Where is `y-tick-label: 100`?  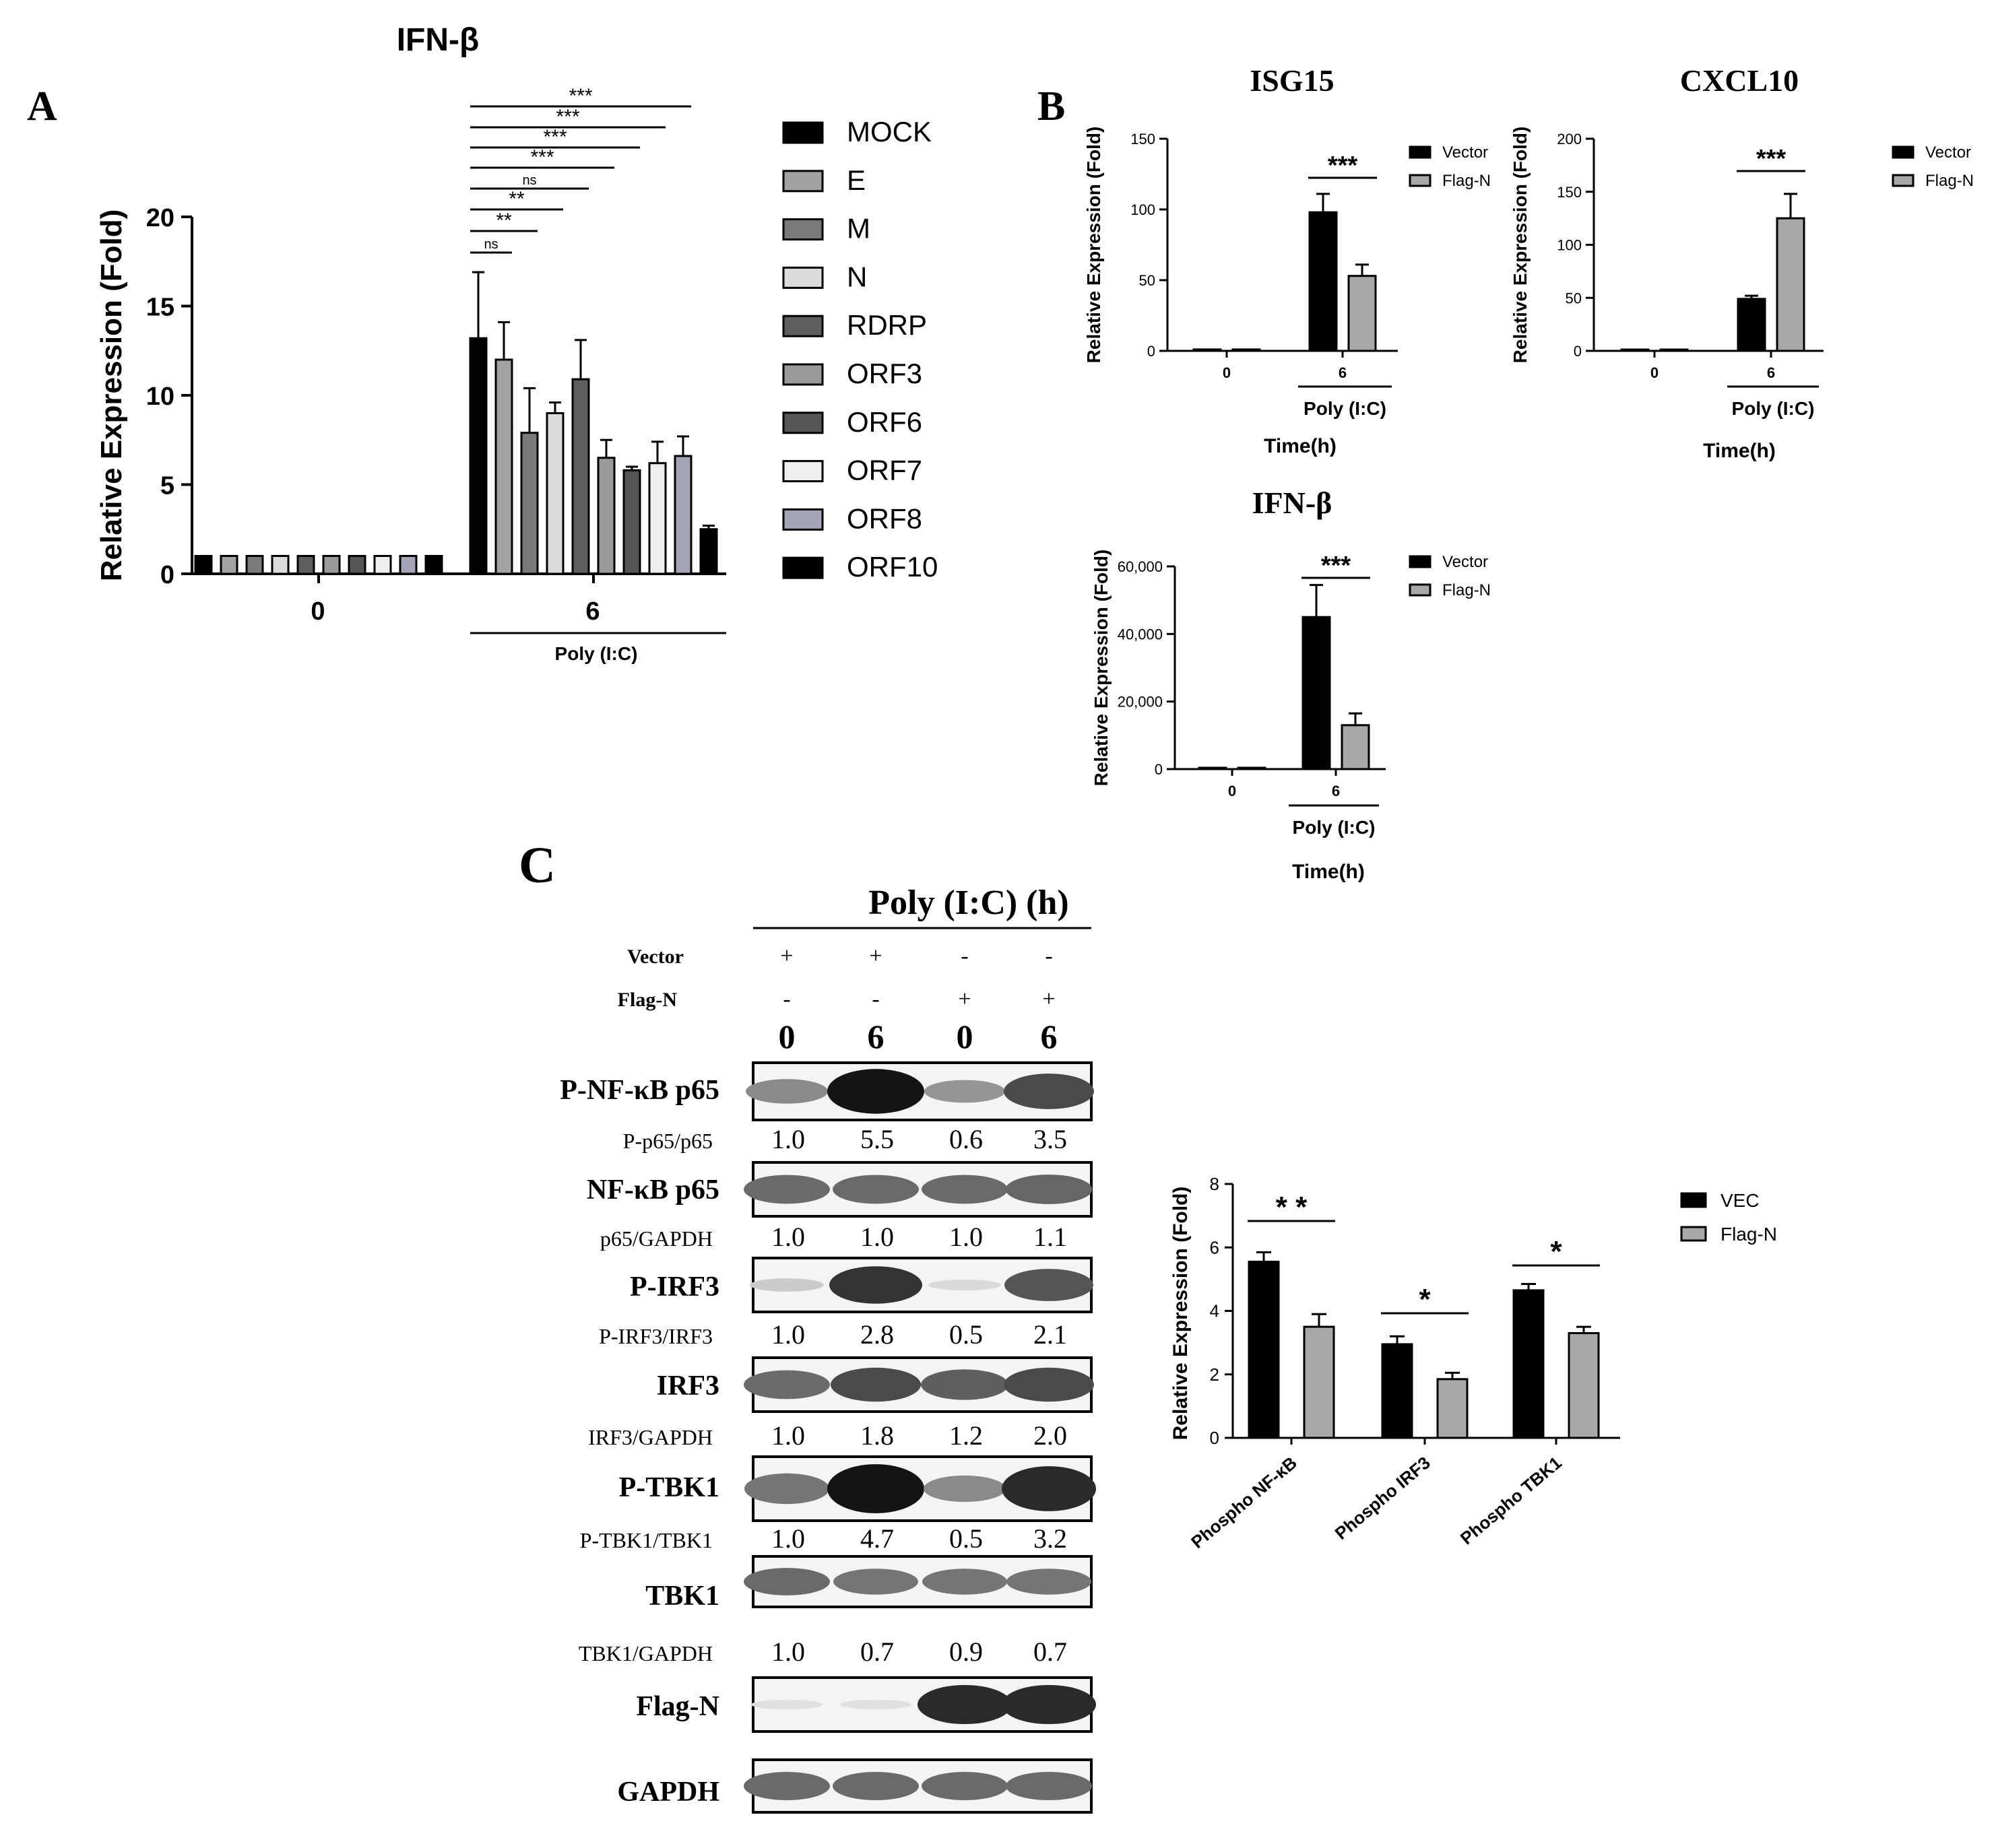
y-tick-label: 100 is located at coordinates (1569, 245).